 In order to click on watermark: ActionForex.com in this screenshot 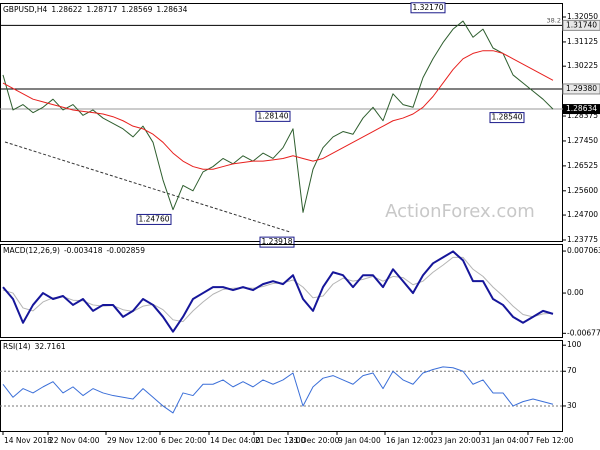, I will do `click(460, 211)`.